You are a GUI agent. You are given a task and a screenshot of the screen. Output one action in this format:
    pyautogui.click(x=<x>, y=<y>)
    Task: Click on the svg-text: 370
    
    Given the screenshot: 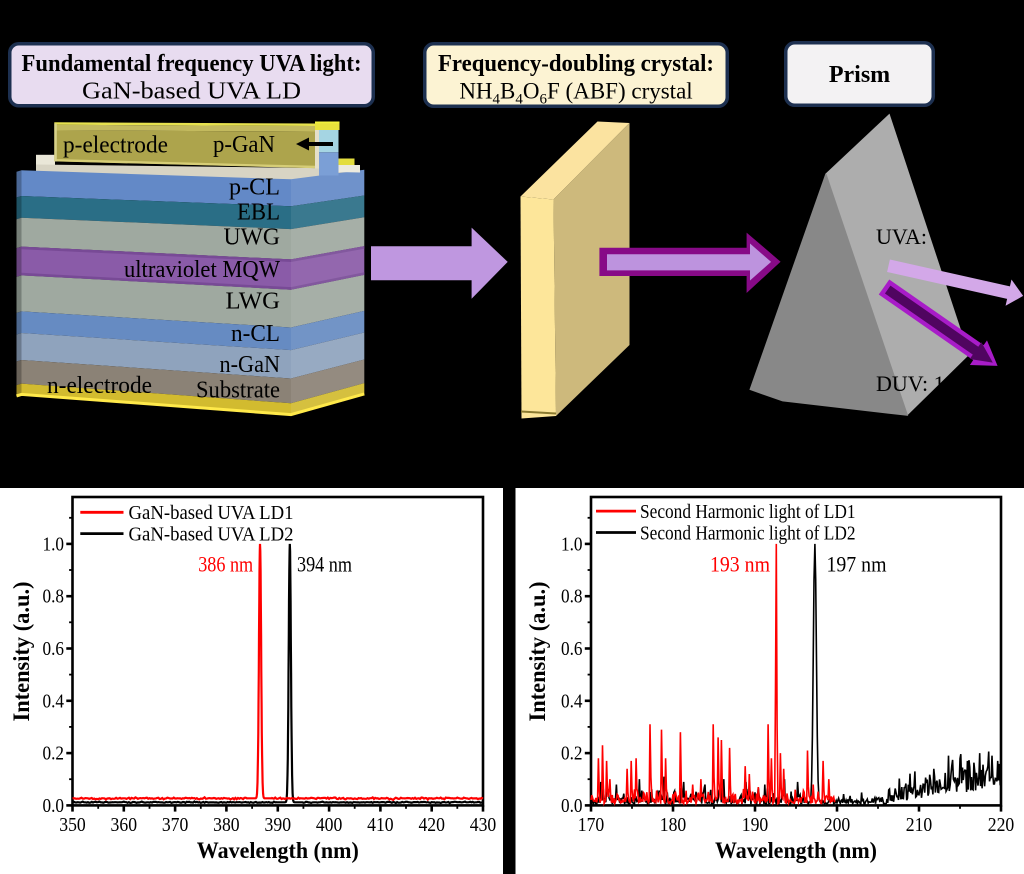 What is the action you would take?
    pyautogui.click(x=175, y=825)
    